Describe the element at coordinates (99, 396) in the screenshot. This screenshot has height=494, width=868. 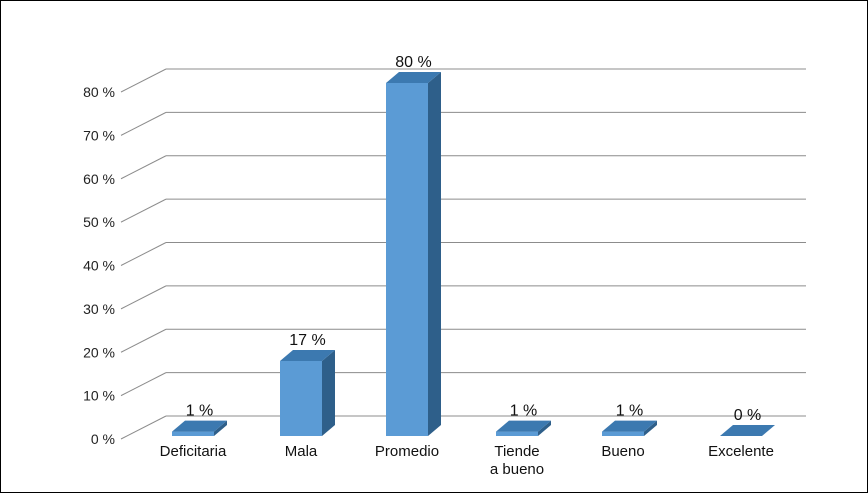
I see `y-tick-label: 10 %` at that location.